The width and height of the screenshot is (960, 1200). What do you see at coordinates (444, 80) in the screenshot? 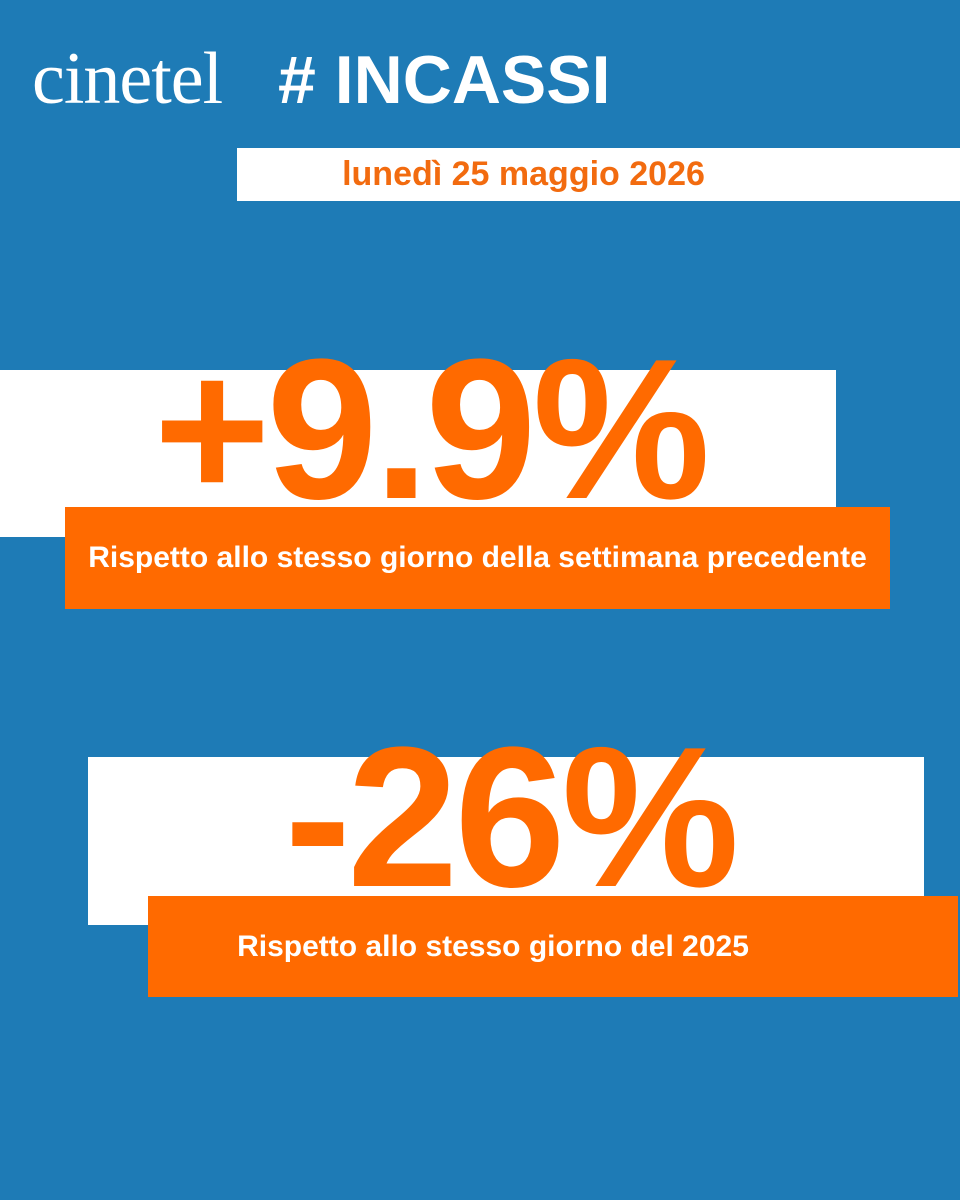
I see `title: # INCASSI` at bounding box center [444, 80].